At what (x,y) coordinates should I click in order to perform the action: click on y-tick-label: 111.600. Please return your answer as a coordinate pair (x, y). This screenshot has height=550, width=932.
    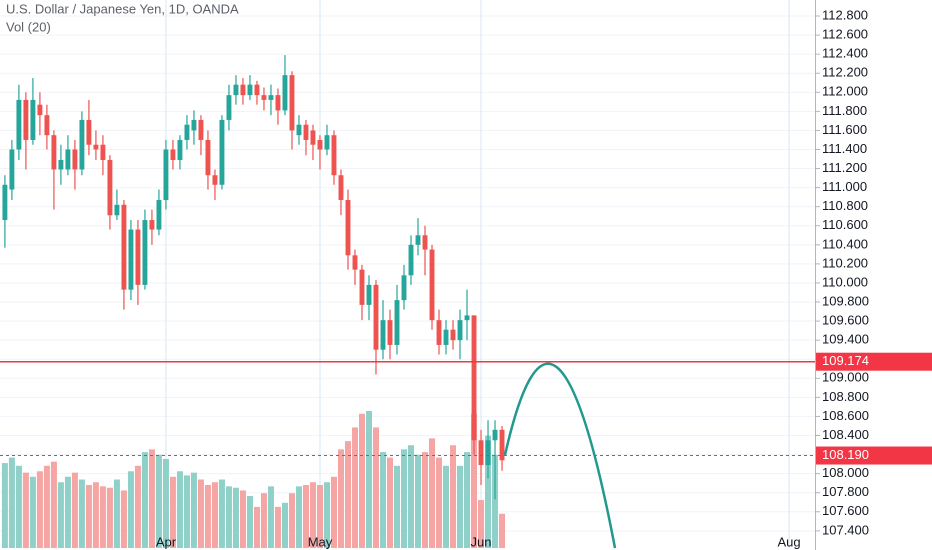
    Looking at the image, I should click on (844, 129).